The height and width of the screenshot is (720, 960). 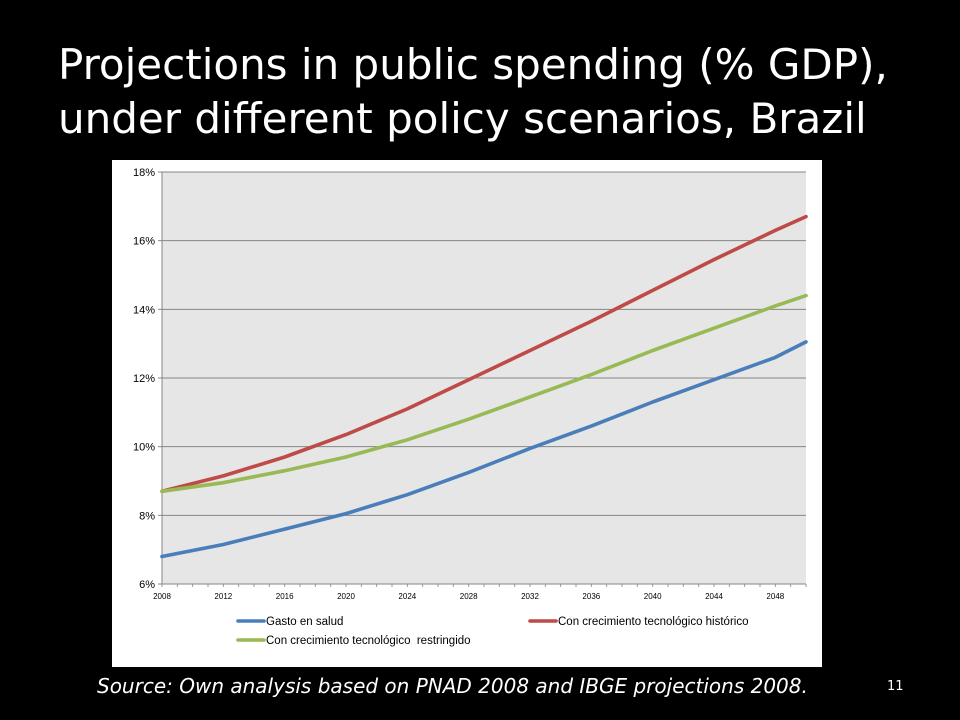 I want to click on page-number: 11, so click(x=895, y=686).